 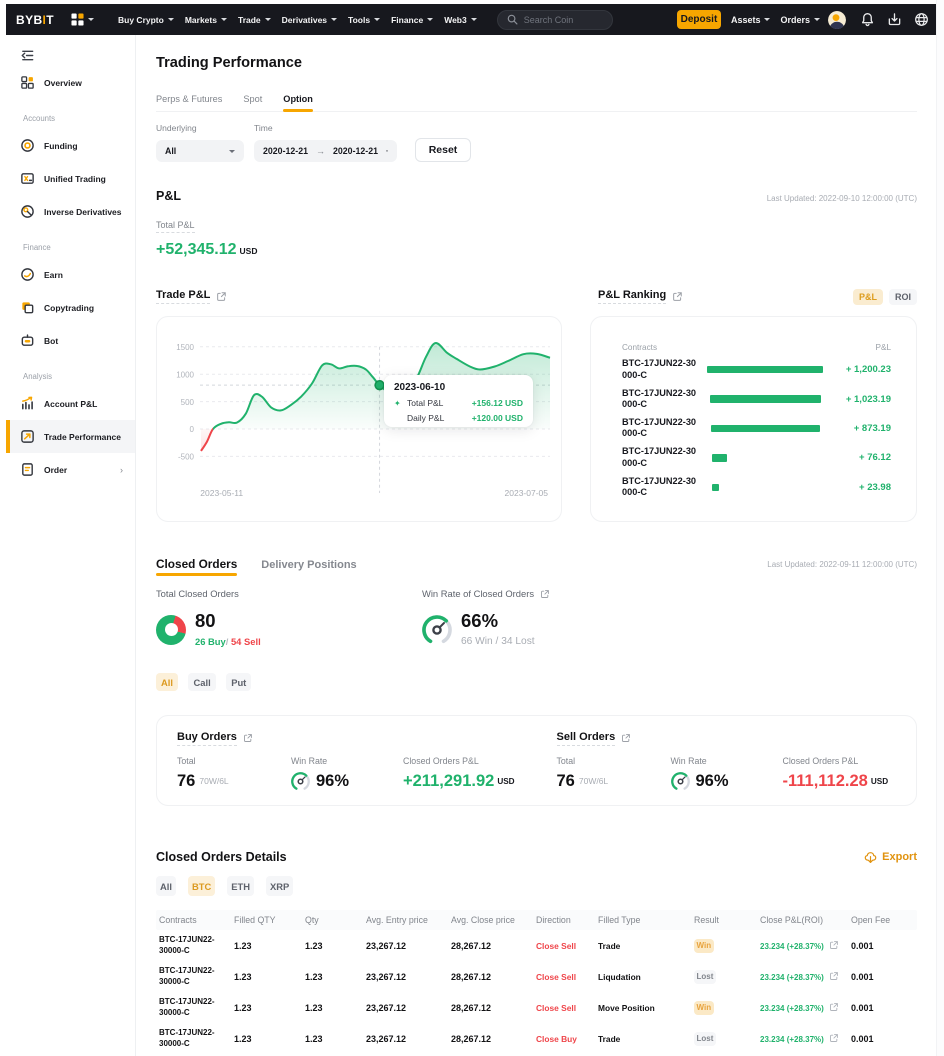 I want to click on tab: Option, so click(x=298, y=103).